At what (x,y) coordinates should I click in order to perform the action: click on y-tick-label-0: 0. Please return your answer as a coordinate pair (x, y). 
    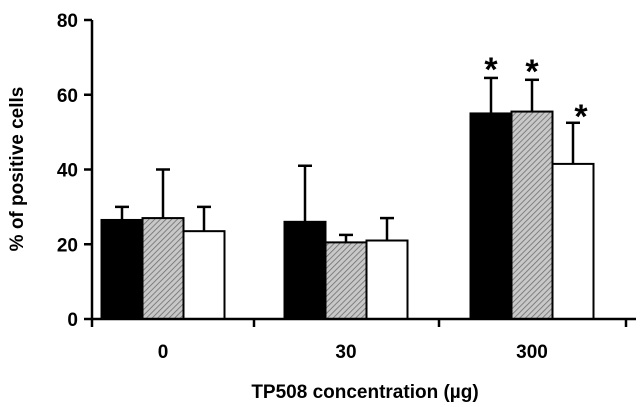
    Looking at the image, I should click on (72, 320).